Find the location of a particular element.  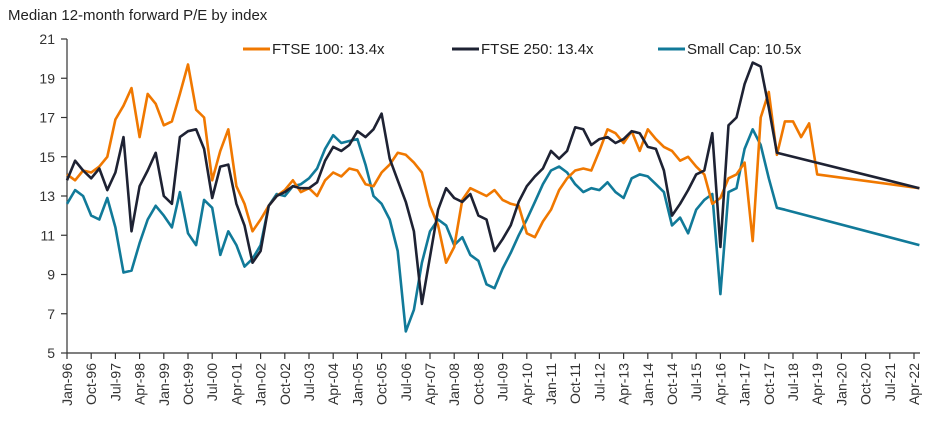

x-tick-label: Jan-96 is located at coordinates (67, 384).